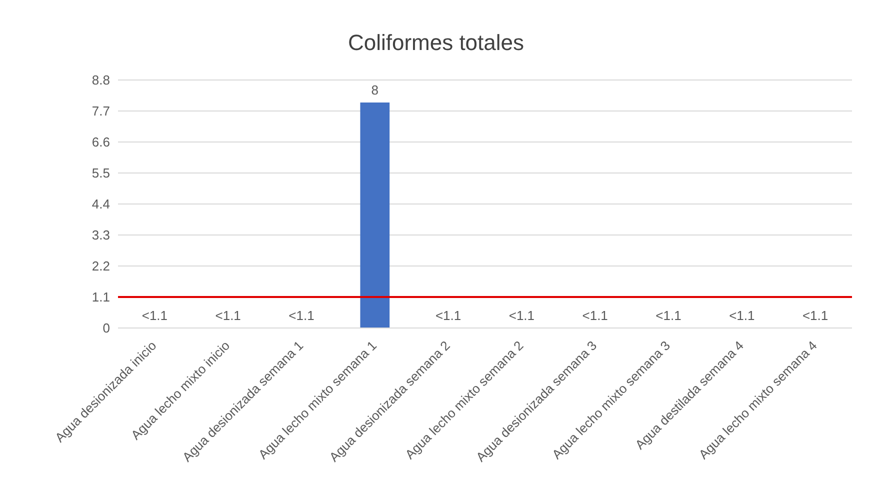  Describe the element at coordinates (436, 43) in the screenshot. I see `chart-title: Coliformes totales` at that location.